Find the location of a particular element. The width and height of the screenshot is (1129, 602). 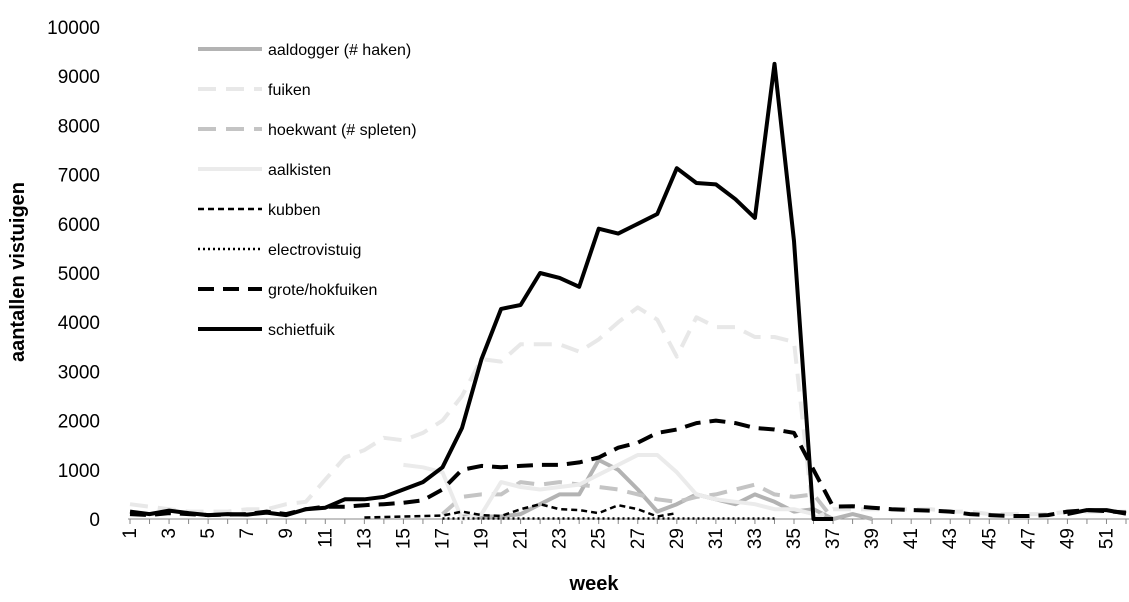

x-tick-label: 7 is located at coordinates (247, 533).